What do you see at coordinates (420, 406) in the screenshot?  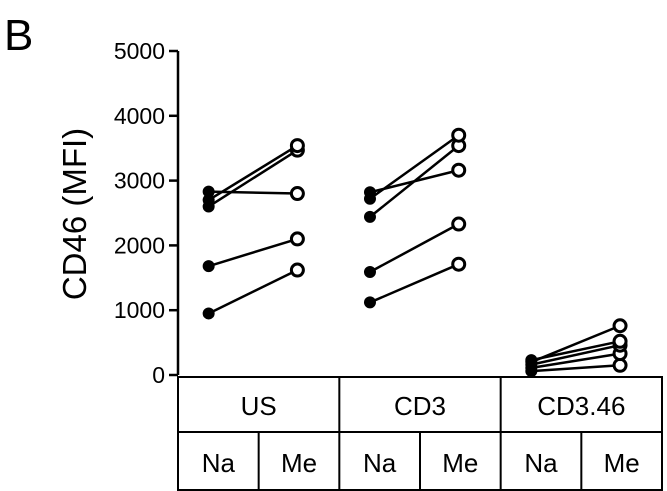 I see `group-label: CD3` at bounding box center [420, 406].